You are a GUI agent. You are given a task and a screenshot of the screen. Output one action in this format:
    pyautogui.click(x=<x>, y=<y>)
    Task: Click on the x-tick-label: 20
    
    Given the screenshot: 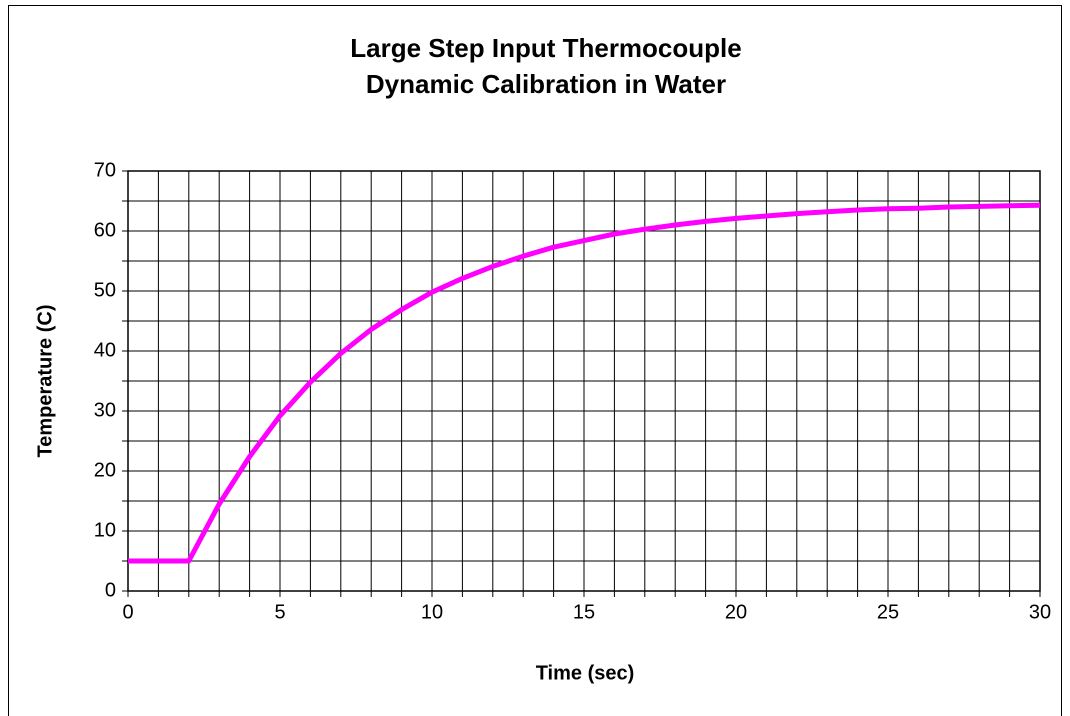 What is the action you would take?
    pyautogui.click(x=736, y=612)
    